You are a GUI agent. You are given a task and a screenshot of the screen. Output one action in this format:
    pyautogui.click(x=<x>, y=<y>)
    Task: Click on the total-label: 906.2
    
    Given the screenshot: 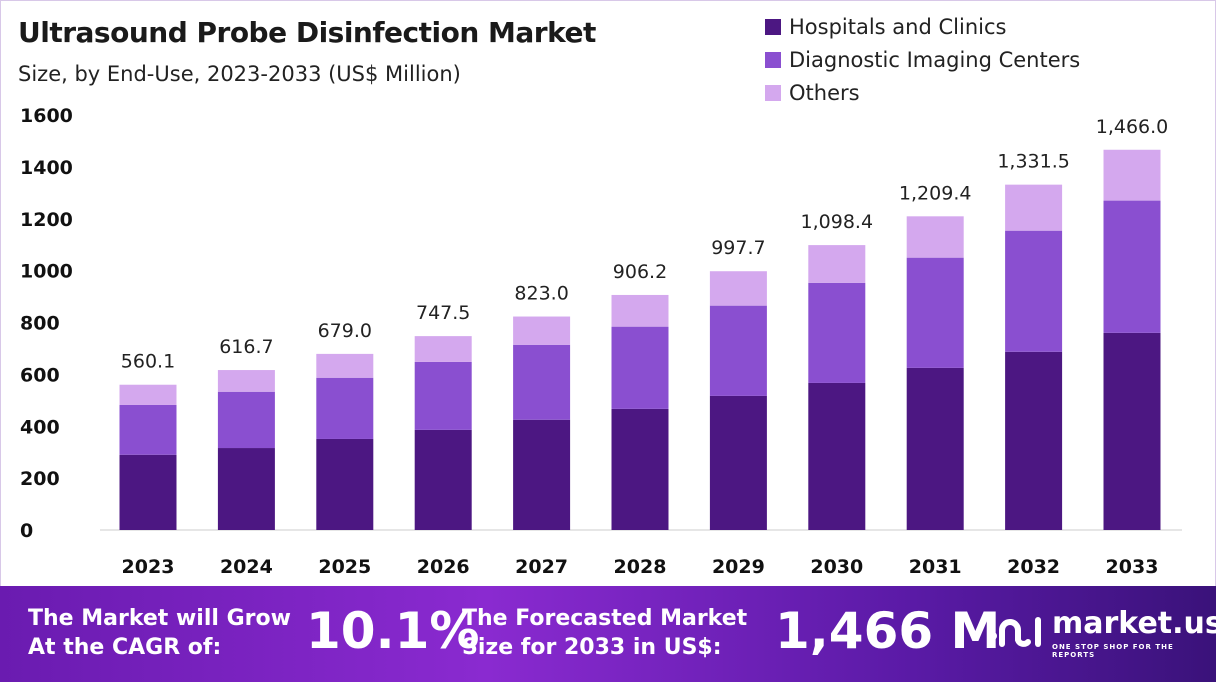 What is the action you would take?
    pyautogui.click(x=640, y=272)
    